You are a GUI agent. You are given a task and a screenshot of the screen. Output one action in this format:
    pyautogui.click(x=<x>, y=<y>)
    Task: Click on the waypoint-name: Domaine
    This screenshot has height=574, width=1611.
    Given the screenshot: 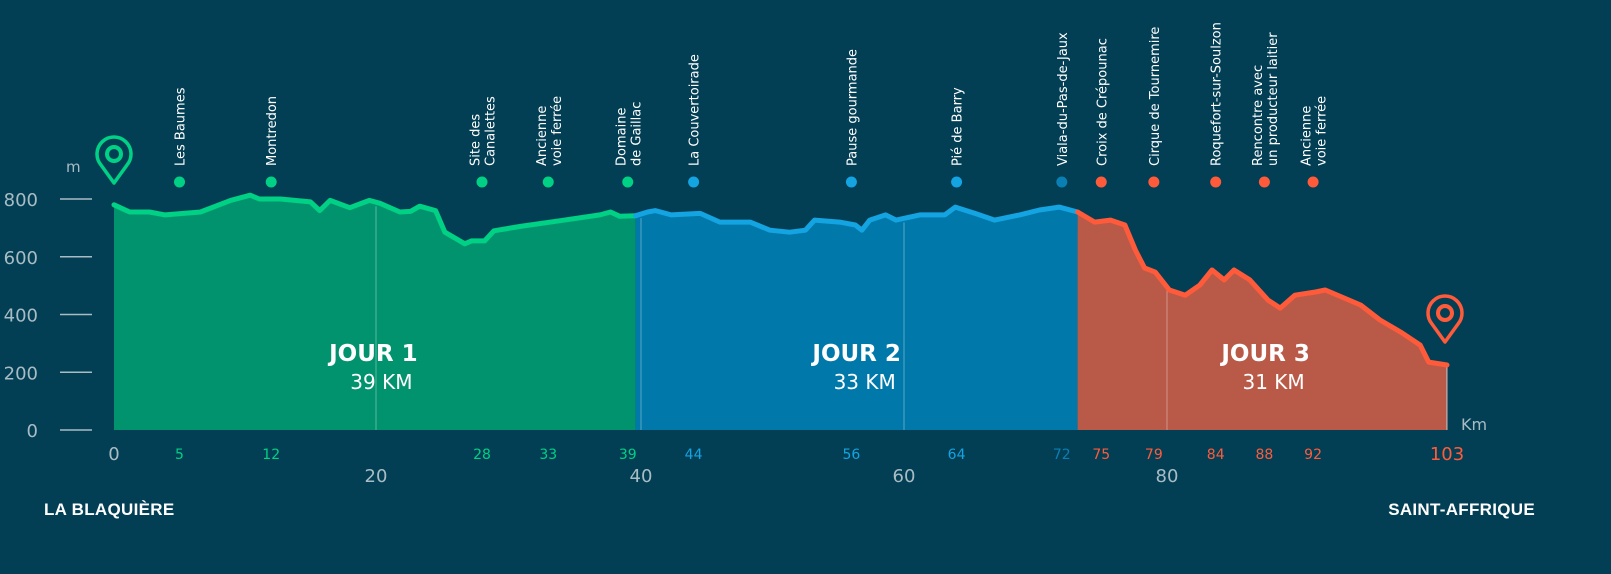 What is the action you would take?
    pyautogui.click(x=621, y=137)
    